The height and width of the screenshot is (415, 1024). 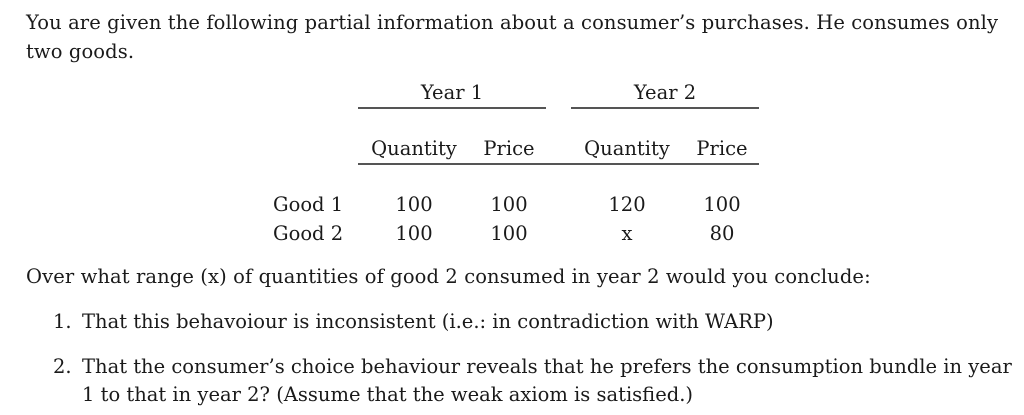 What do you see at coordinates (414, 148) in the screenshot?
I see `column-header-quantity-1: Quantity` at bounding box center [414, 148].